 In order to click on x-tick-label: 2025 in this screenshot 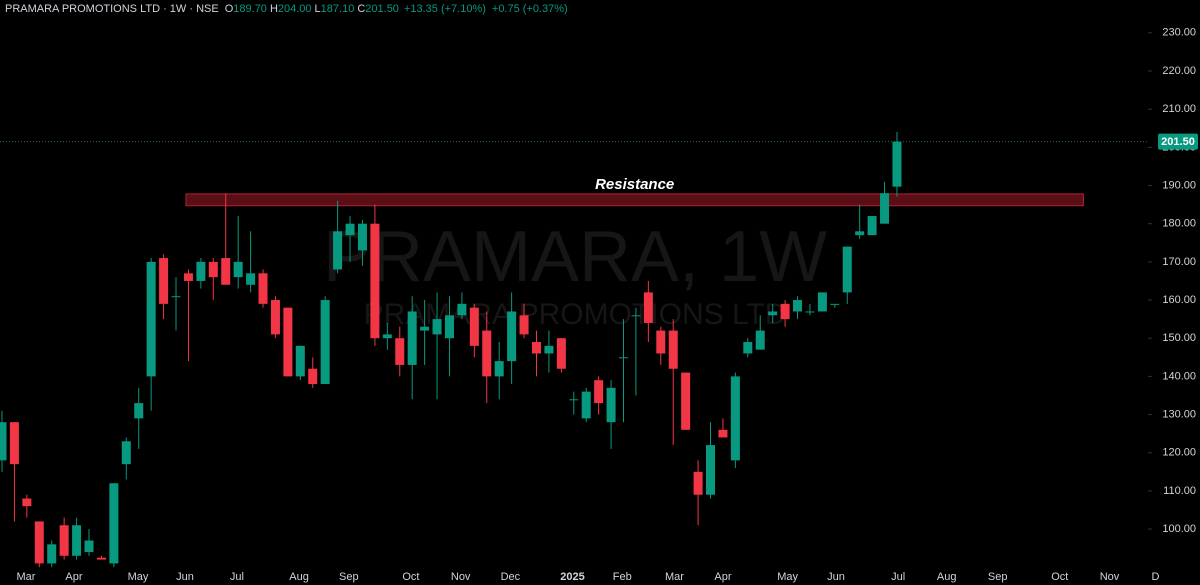, I will do `click(572, 577)`.